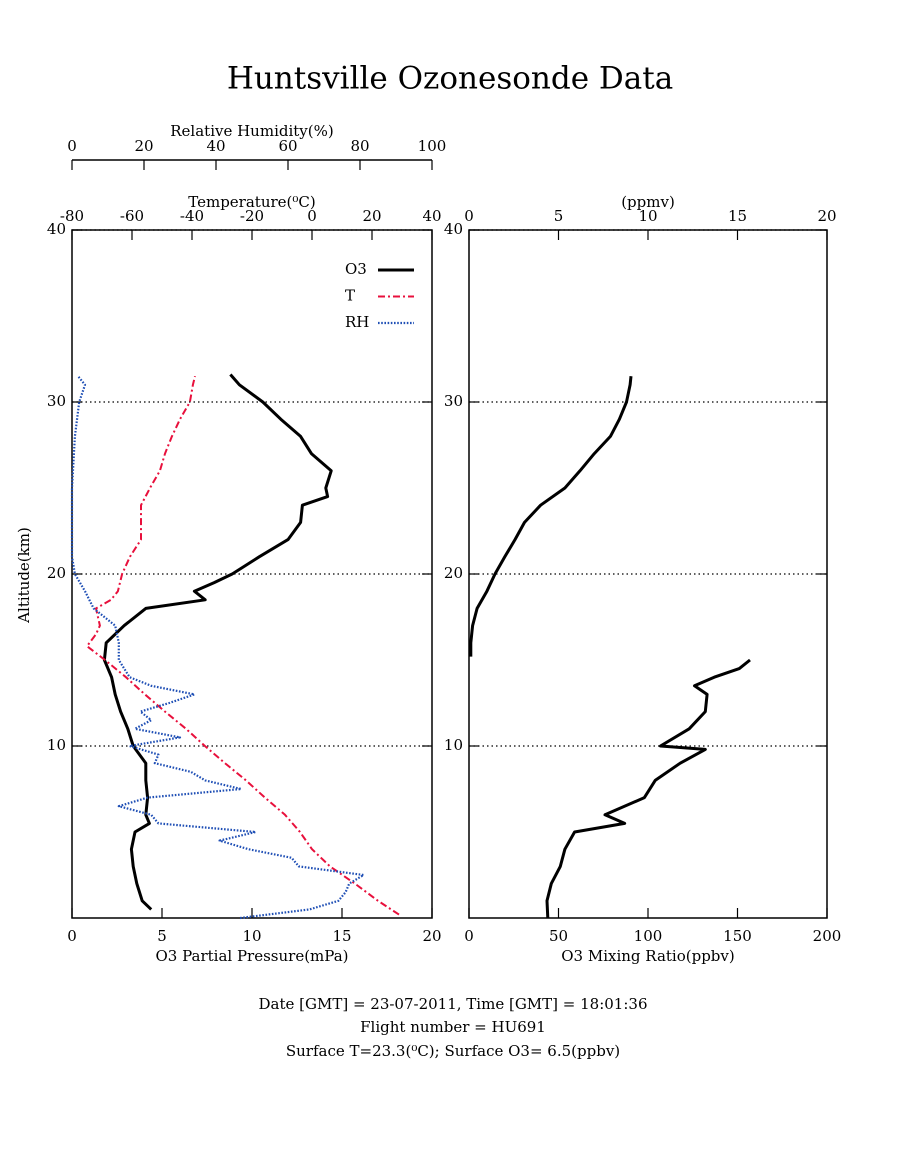 The height and width of the screenshot is (1150, 900). I want to click on y-axis-label: Altitude(km), so click(24, 575).